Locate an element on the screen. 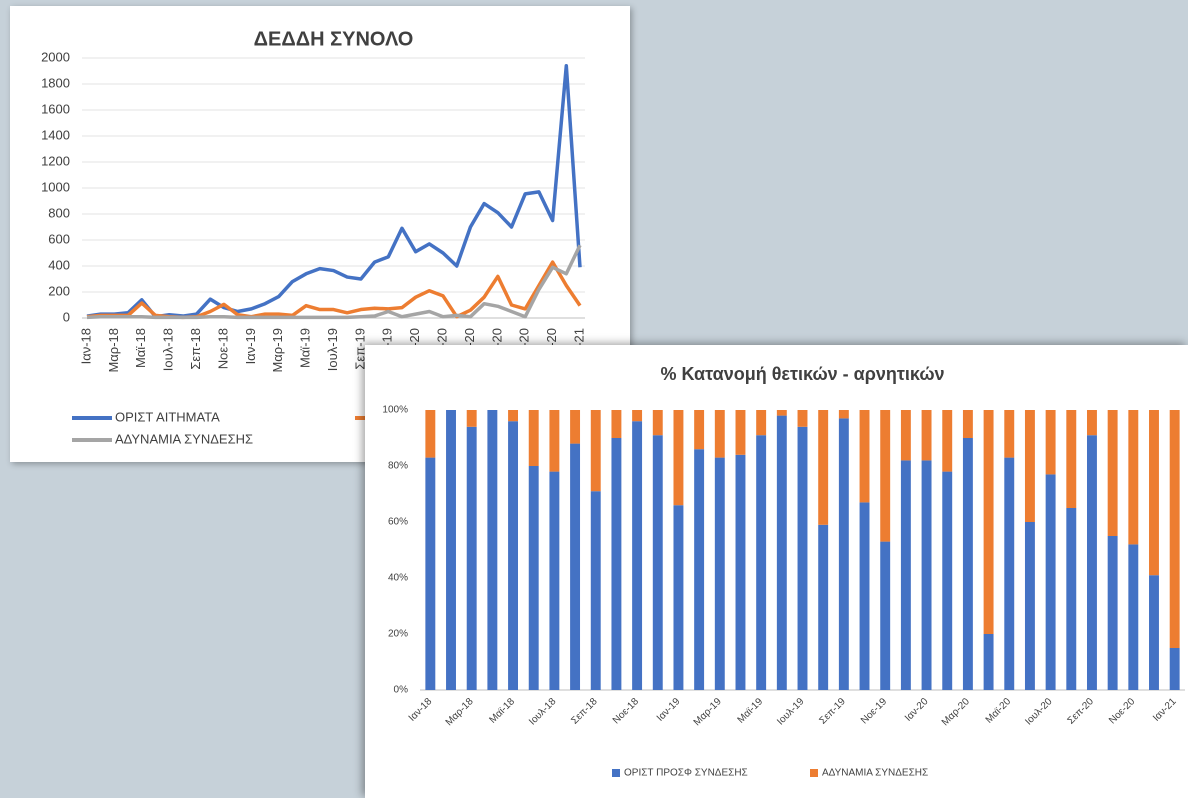 Image resolution: width=1188 pixels, height=798 pixels. y-tick-label: 100% is located at coordinates (395, 410).